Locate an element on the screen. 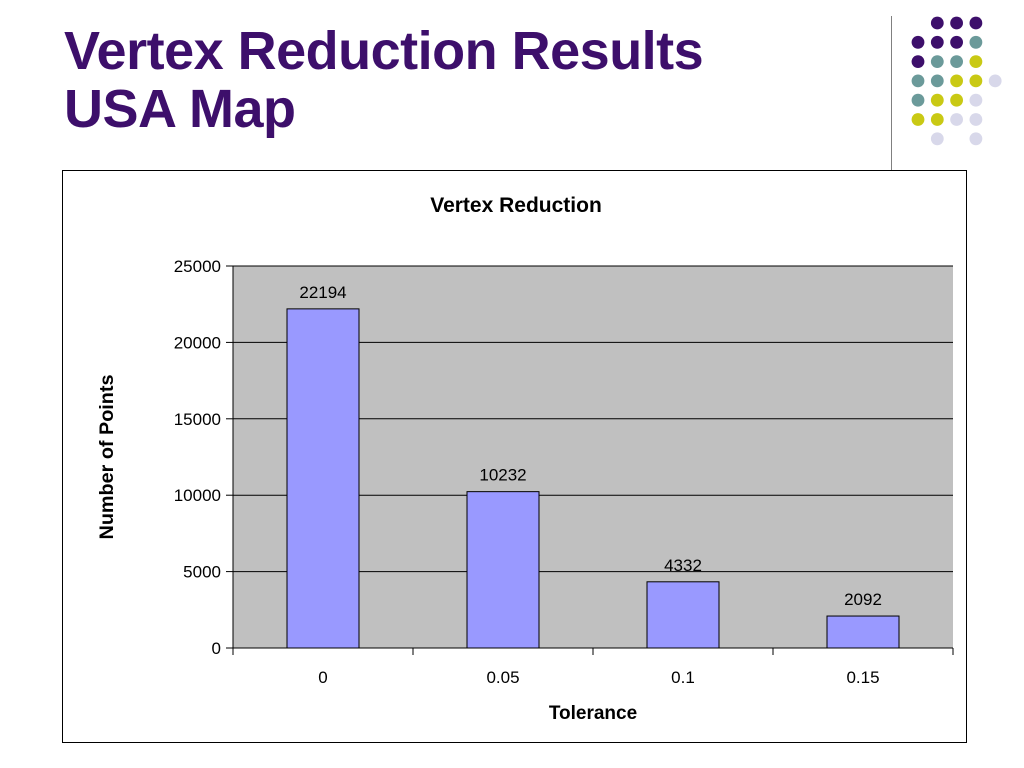 The height and width of the screenshot is (768, 1024). y-tick-label: 0 is located at coordinates (216, 648).